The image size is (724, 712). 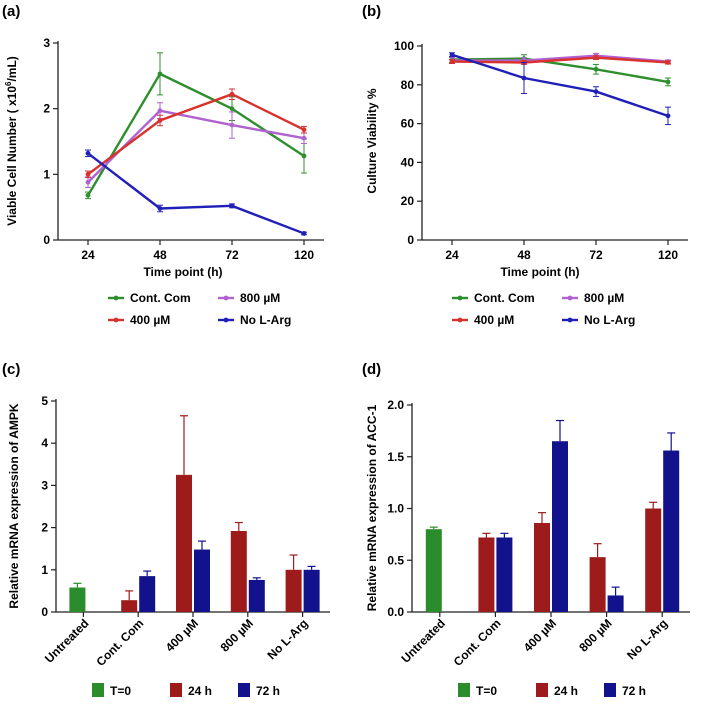 What do you see at coordinates (615, 603) in the screenshot?
I see `bar-72 h-800 µM` at bounding box center [615, 603].